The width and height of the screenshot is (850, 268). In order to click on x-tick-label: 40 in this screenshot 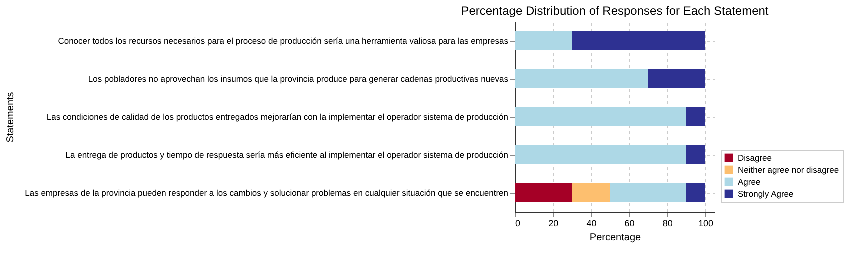, I will do `click(591, 223)`.